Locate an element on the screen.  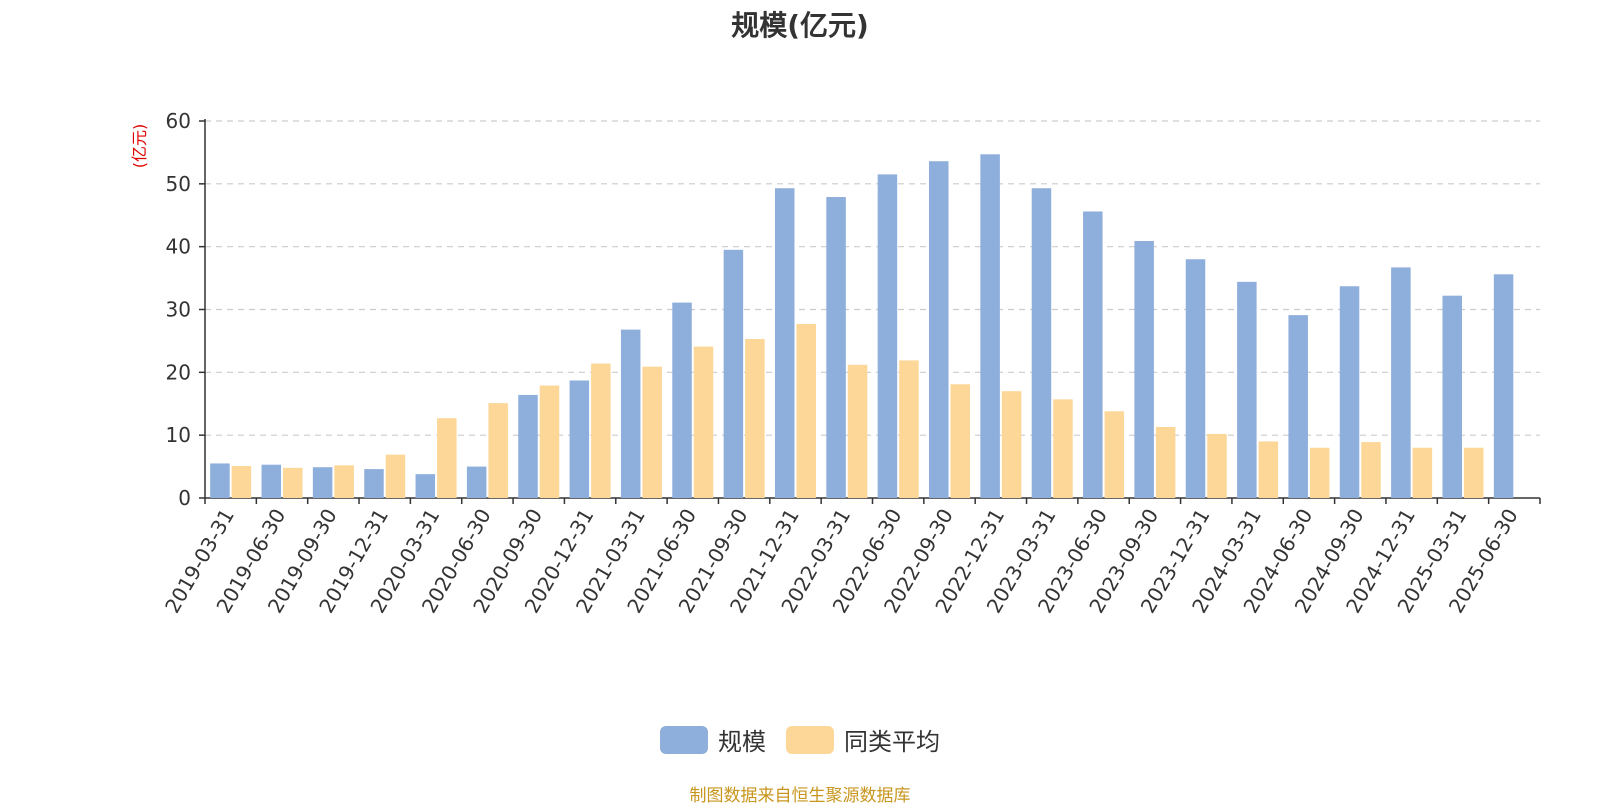
data-source-note: 制图数据来自恒生聚源数据库 is located at coordinates (800, 796).